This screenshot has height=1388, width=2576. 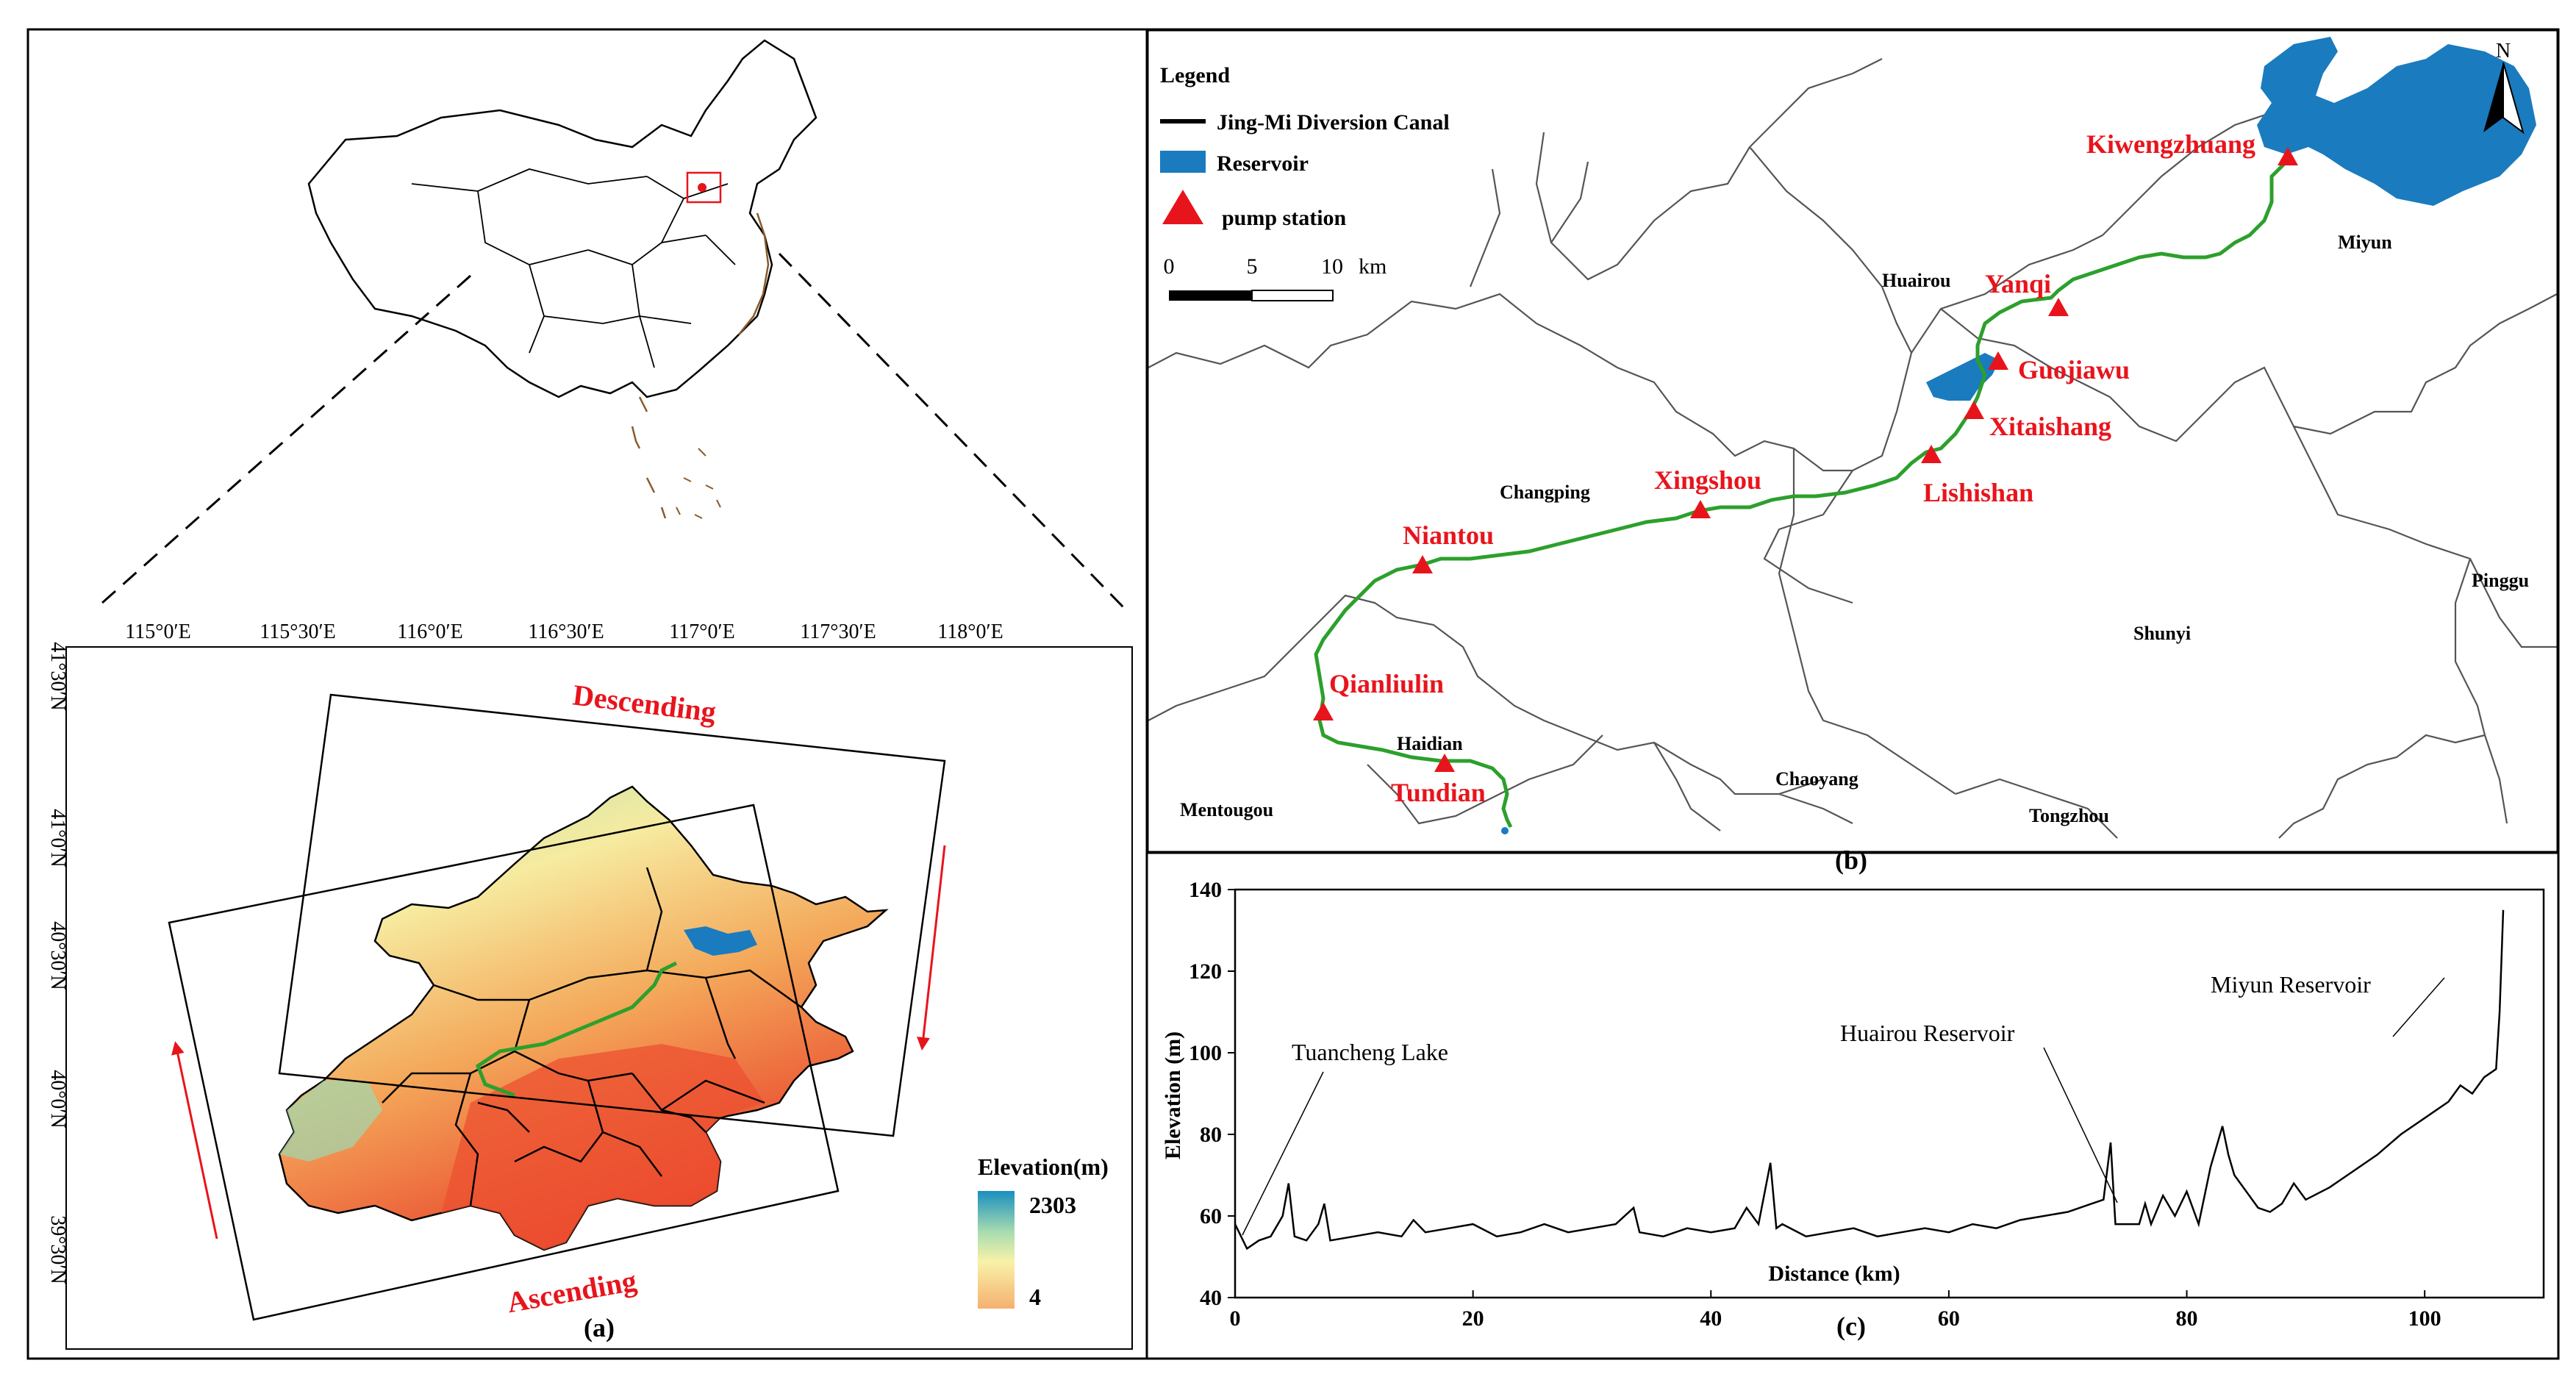 I want to click on north-arrow: N, so click(x=2504, y=88).